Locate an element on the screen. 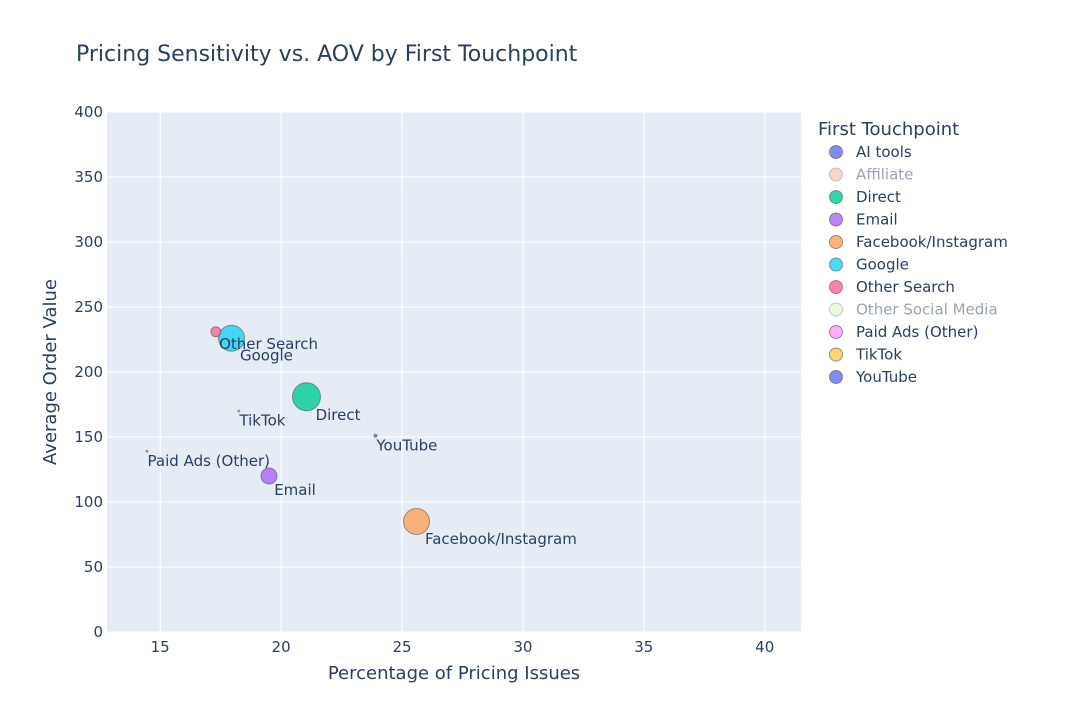  point-tiktok is located at coordinates (239, 411).